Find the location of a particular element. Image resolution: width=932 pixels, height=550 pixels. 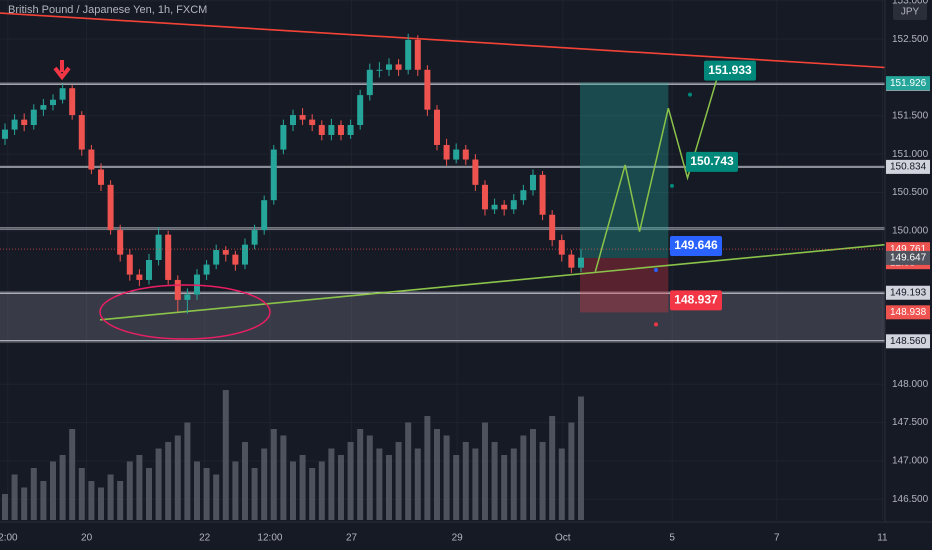

x-tick-label: 11 is located at coordinates (882, 538).